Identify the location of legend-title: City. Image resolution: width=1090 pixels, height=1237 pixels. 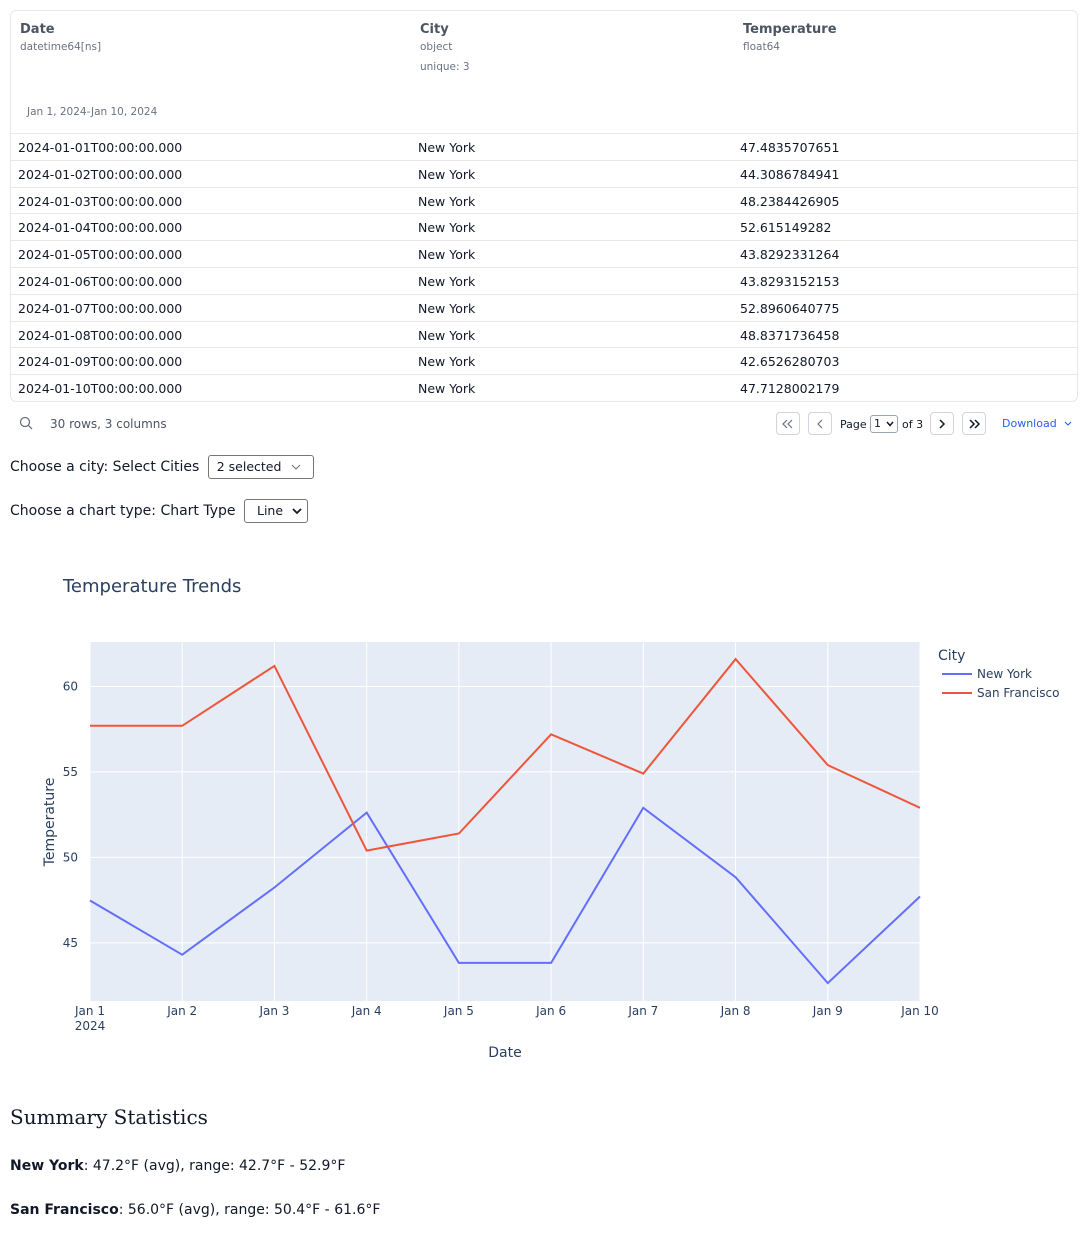
(951, 656).